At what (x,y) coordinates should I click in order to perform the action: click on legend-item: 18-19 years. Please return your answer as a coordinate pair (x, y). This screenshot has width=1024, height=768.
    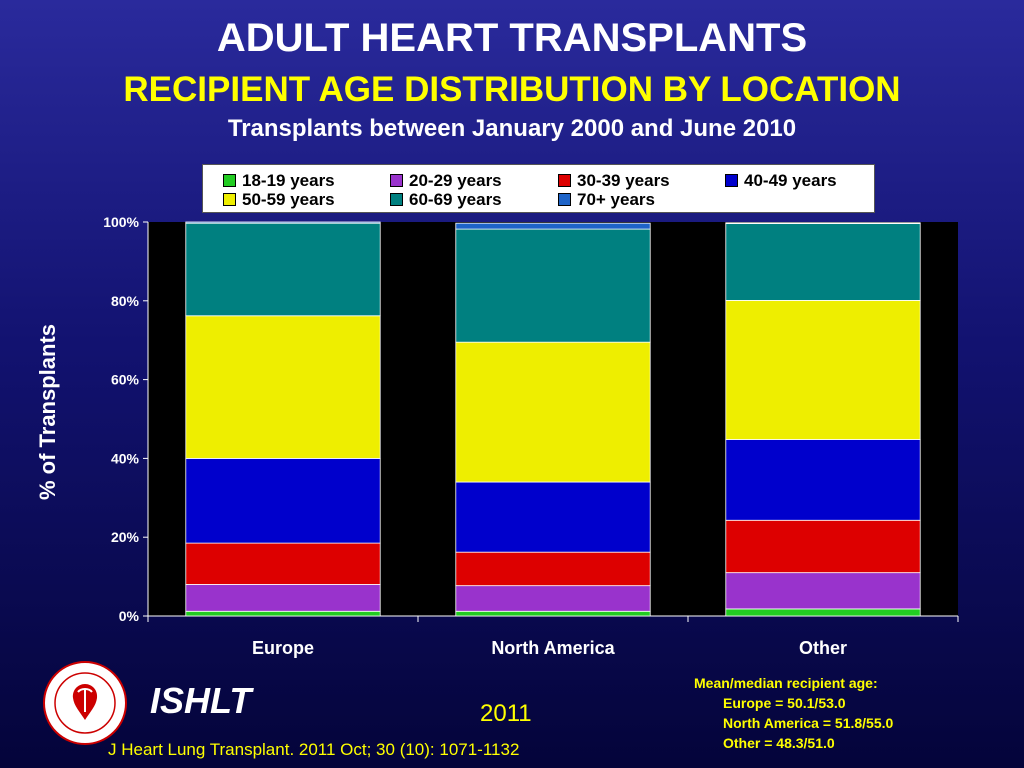
    Looking at the image, I should click on (279, 180).